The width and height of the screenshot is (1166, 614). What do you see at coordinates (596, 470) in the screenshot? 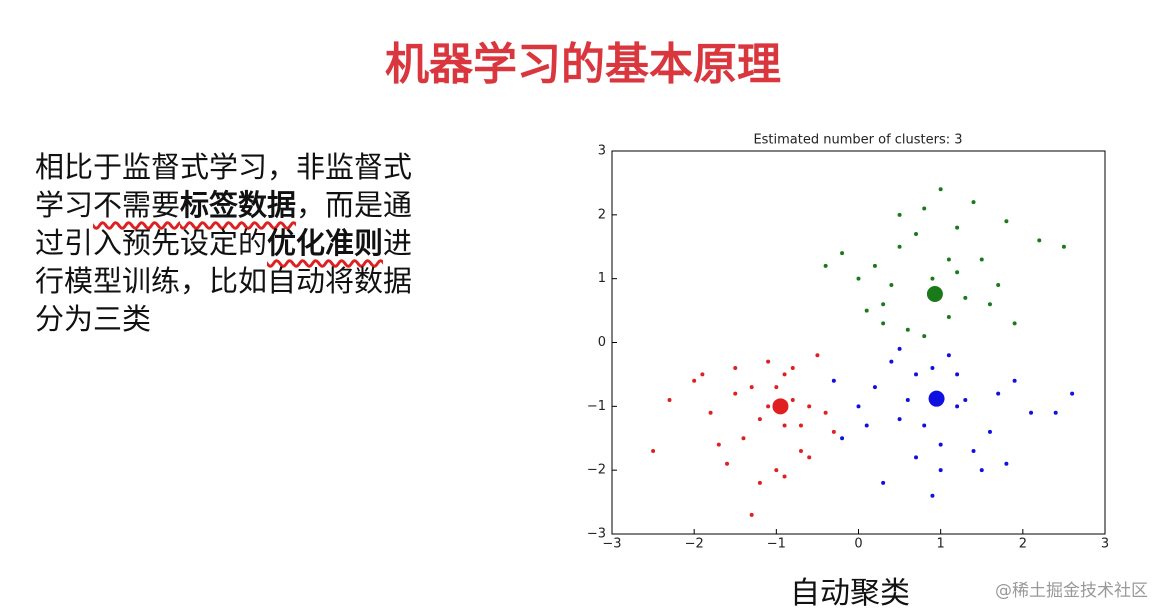
I see `y-tick-label: −2` at bounding box center [596, 470].